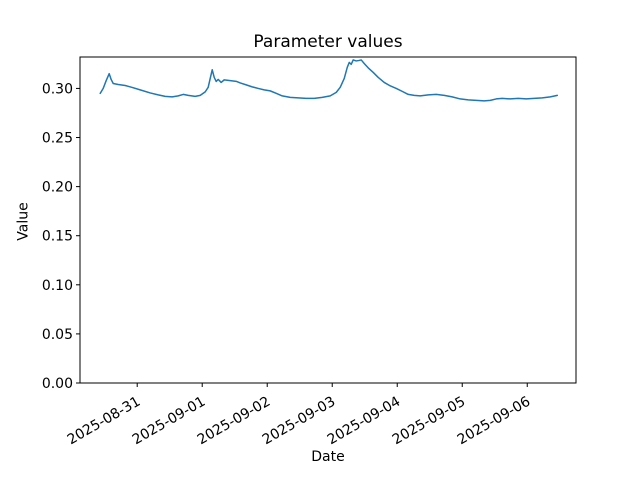 The width and height of the screenshot is (640, 480). What do you see at coordinates (494, 421) in the screenshot?
I see `x-tick-label: 2025-09-06` at bounding box center [494, 421].